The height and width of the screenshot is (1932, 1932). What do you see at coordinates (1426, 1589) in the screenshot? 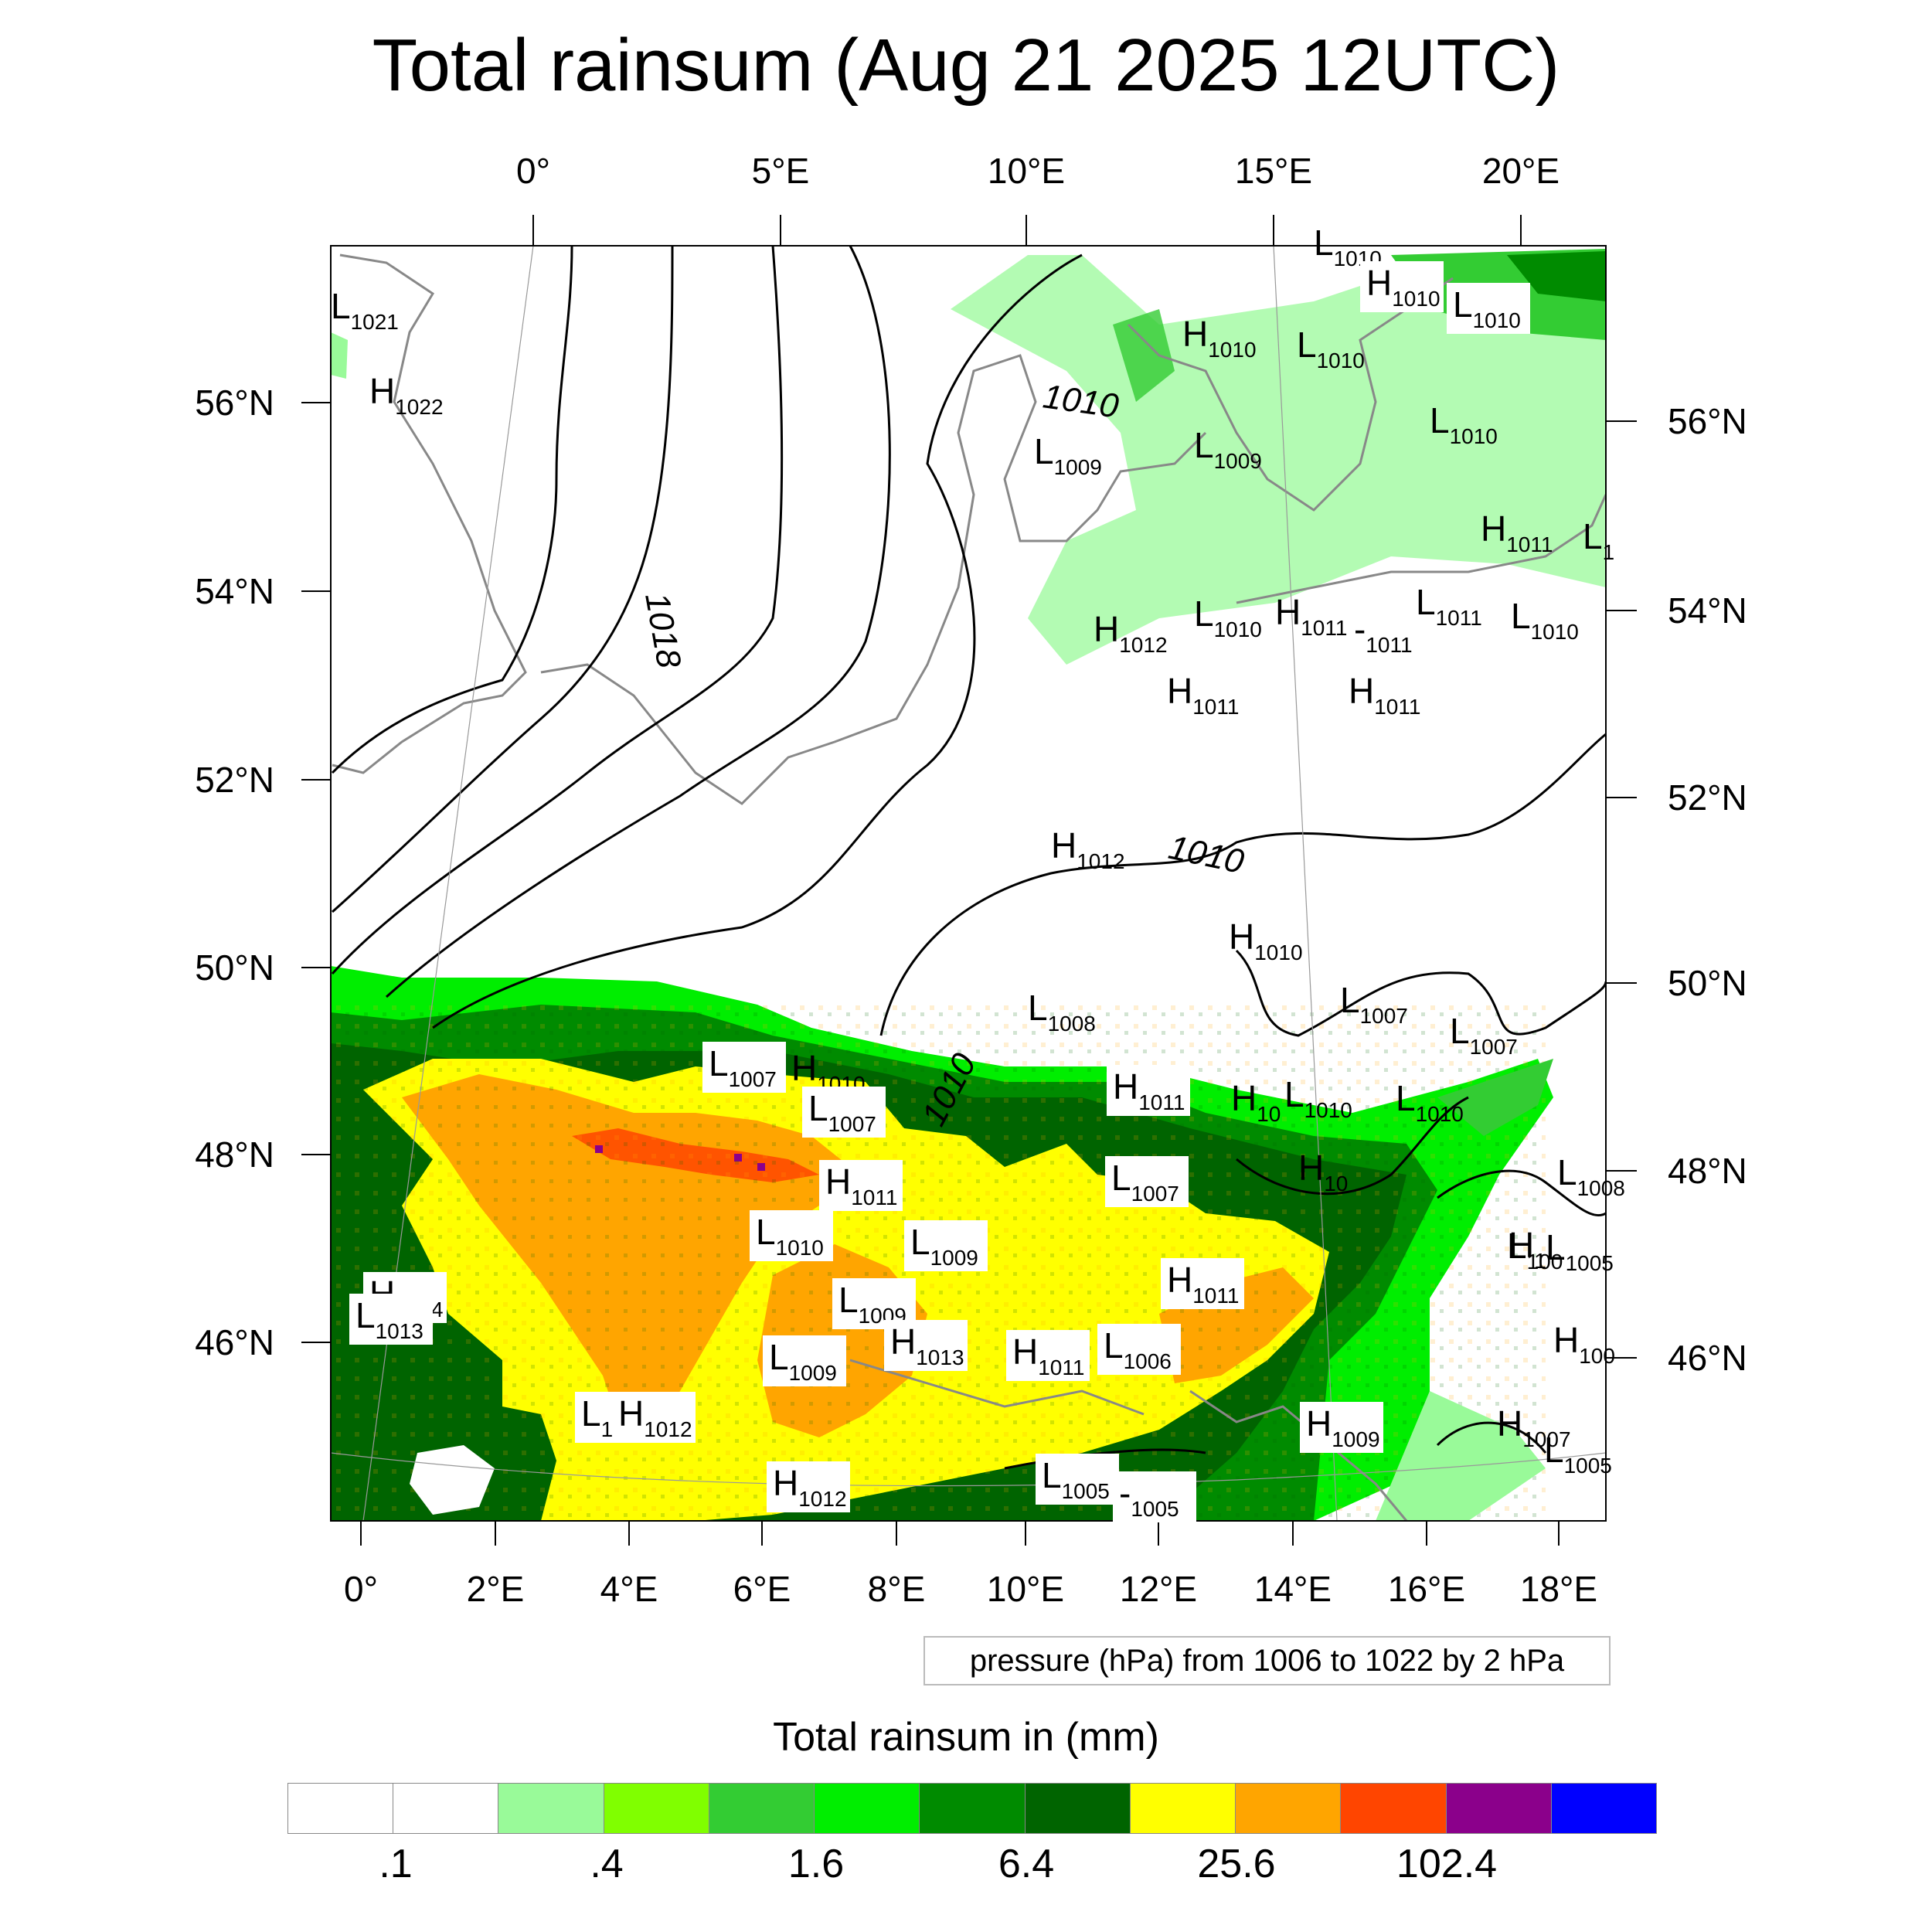
I see `bottom-lon-label: 16°E` at bounding box center [1426, 1589].